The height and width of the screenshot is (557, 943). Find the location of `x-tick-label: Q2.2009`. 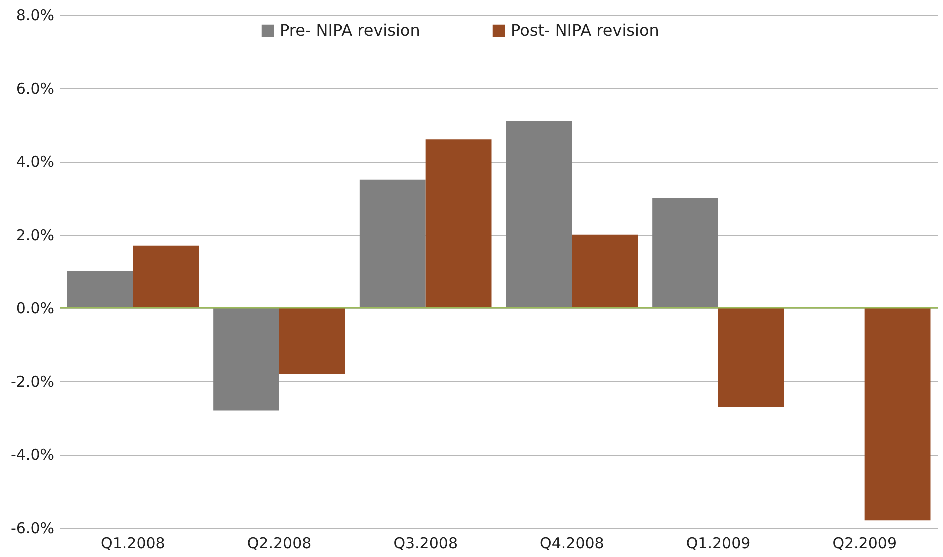

x-tick-label: Q2.2009 is located at coordinates (864, 543).